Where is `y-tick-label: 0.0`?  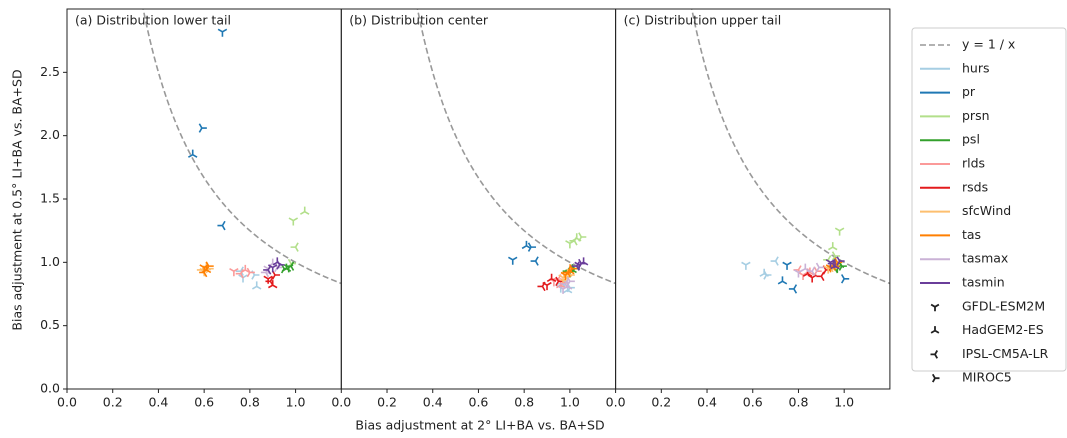 y-tick-label: 0.0 is located at coordinates (50, 388).